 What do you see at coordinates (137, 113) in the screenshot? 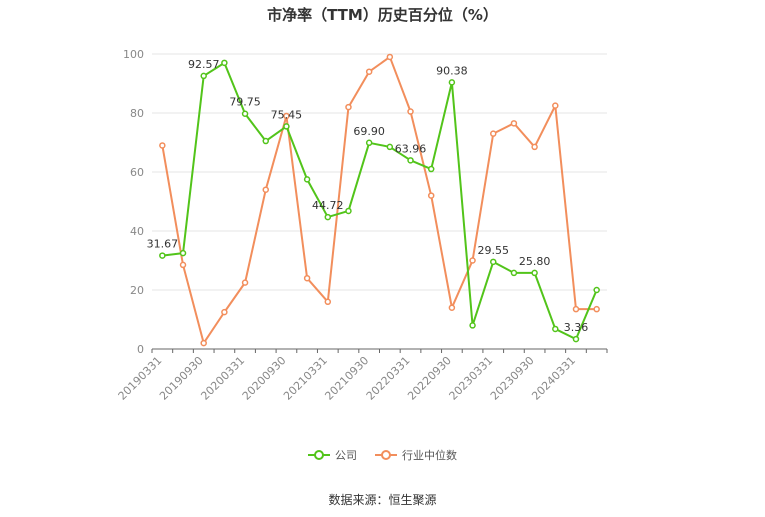
I see `y-tick-label: 80` at bounding box center [137, 113].